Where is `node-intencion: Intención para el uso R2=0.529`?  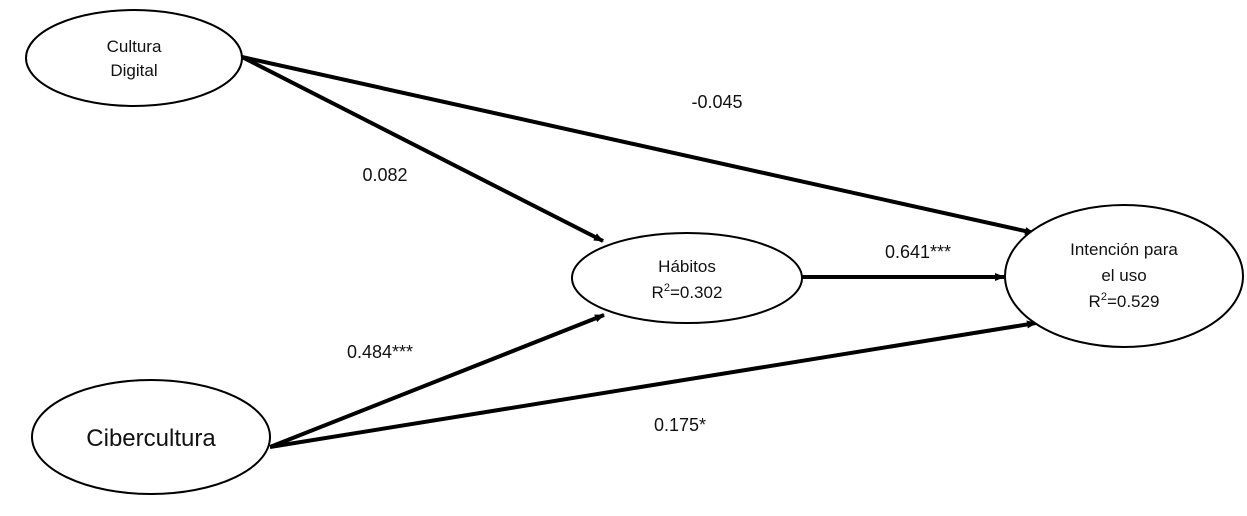
node-intencion: Intención para el uso R2=0.529 is located at coordinates (1124, 276).